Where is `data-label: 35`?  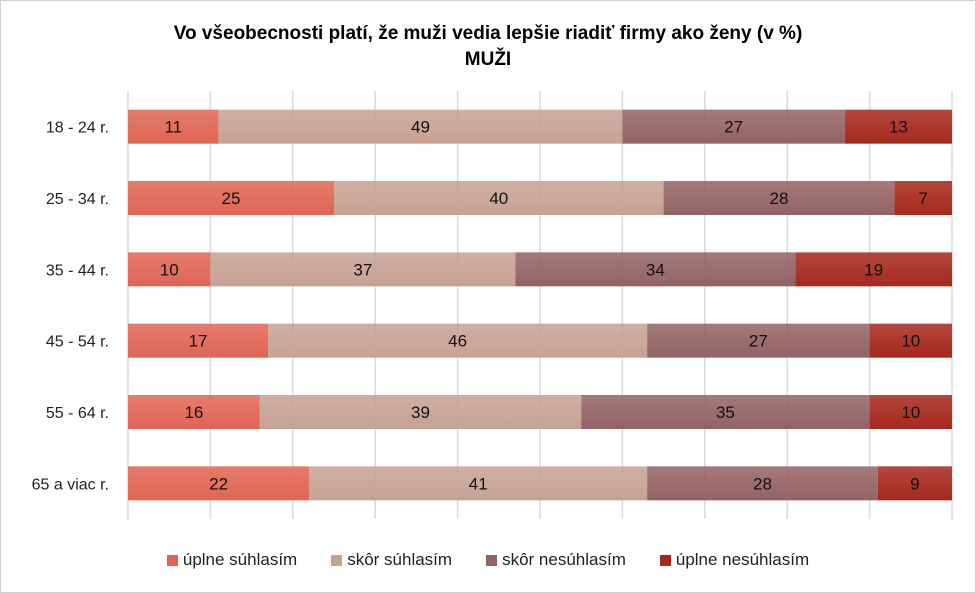
data-label: 35 is located at coordinates (725, 412).